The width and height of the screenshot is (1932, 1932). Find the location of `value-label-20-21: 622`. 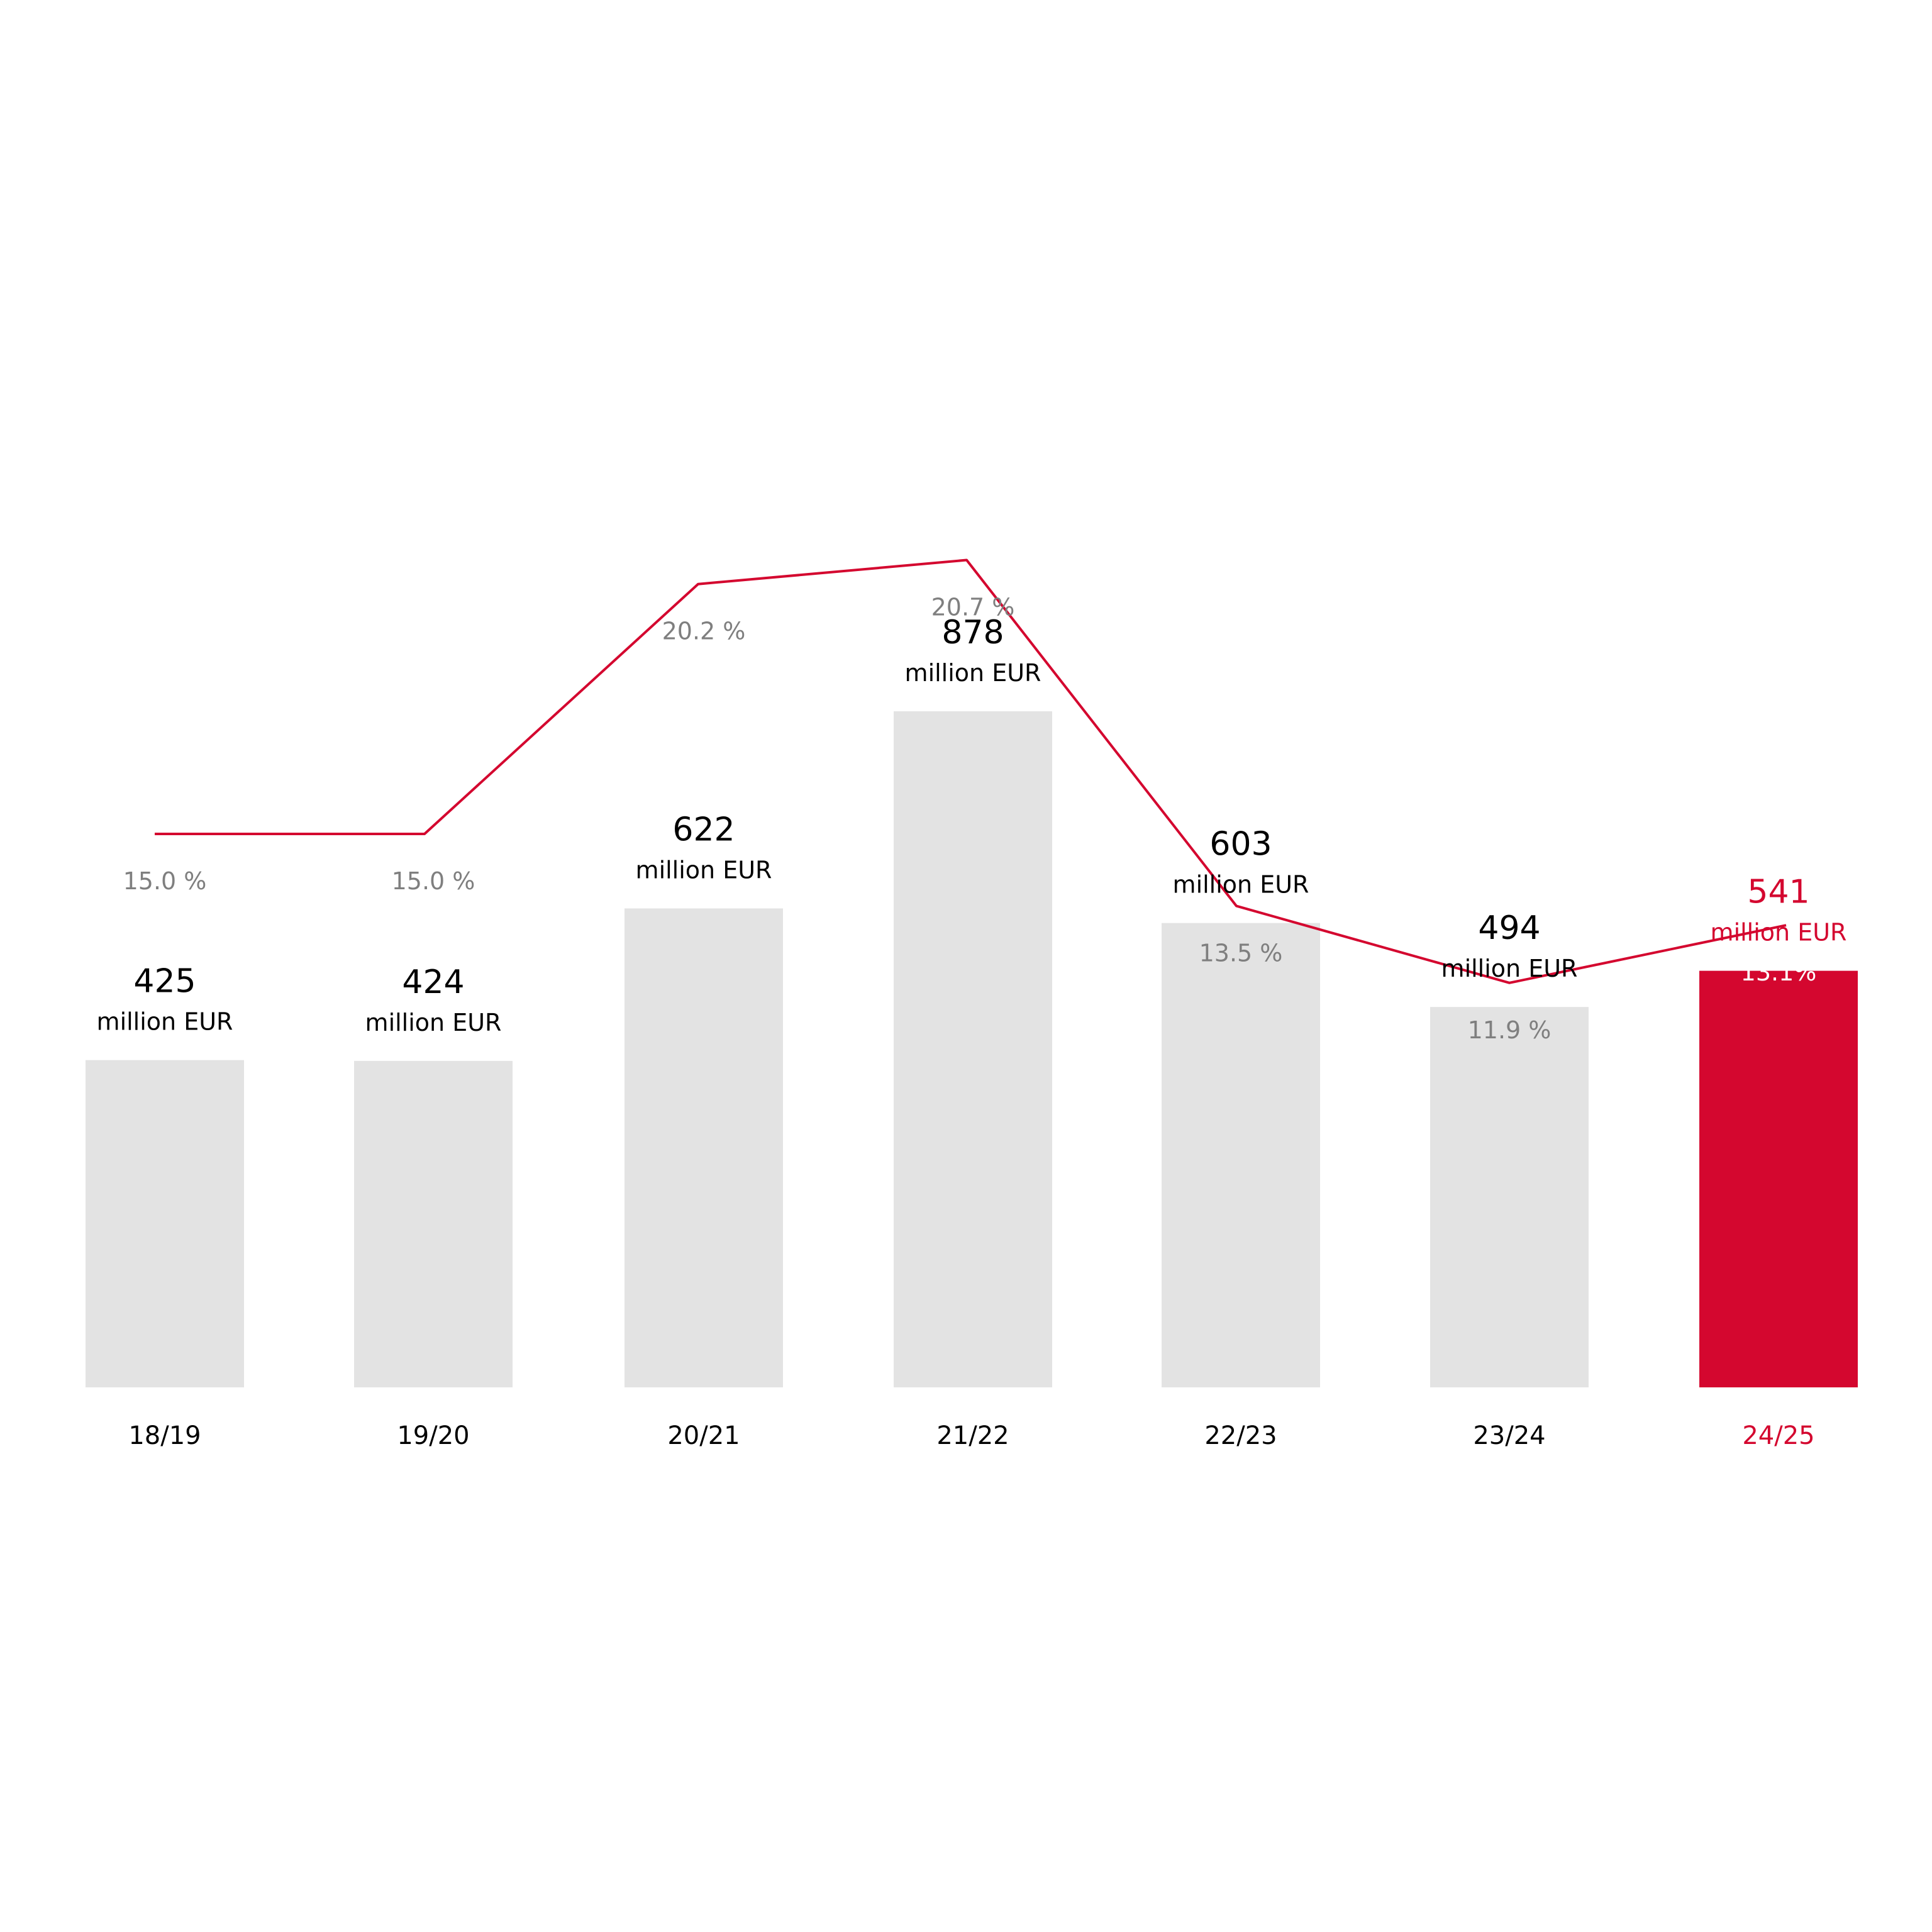

value-label-20-21: 622 is located at coordinates (703, 829).